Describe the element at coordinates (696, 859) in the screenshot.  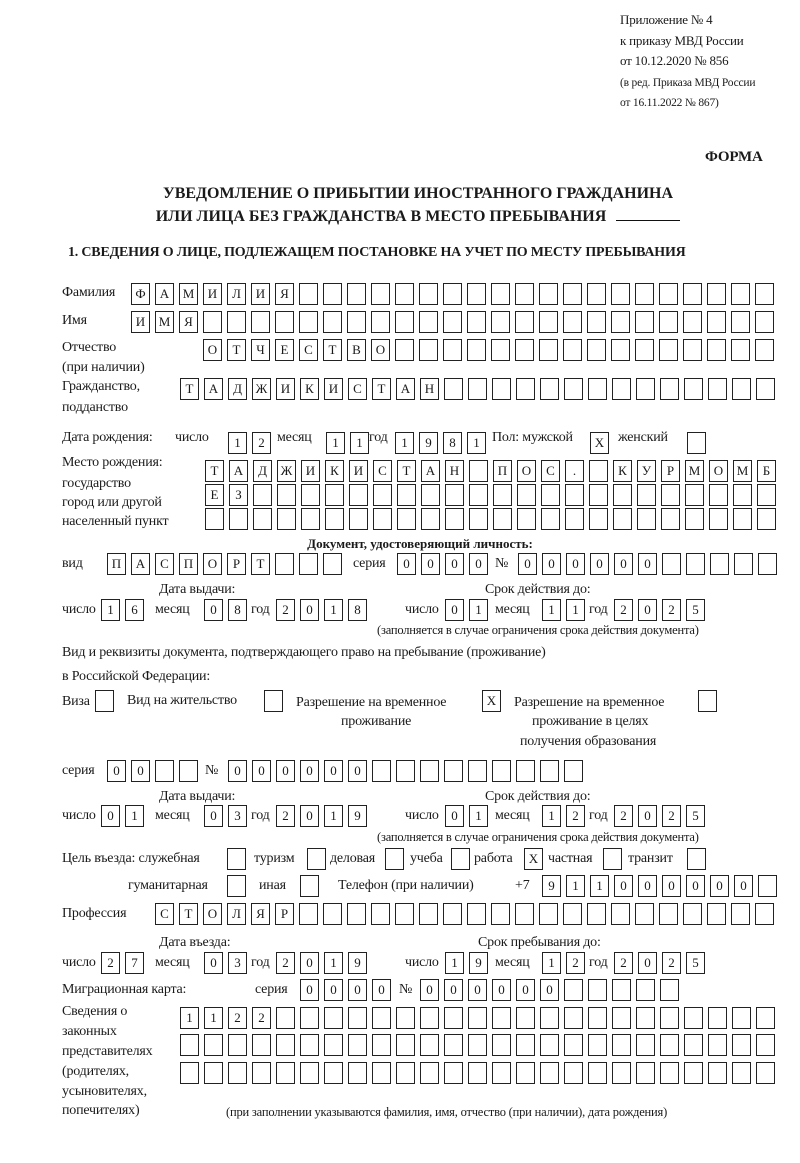
I see `checkbox-cell` at that location.